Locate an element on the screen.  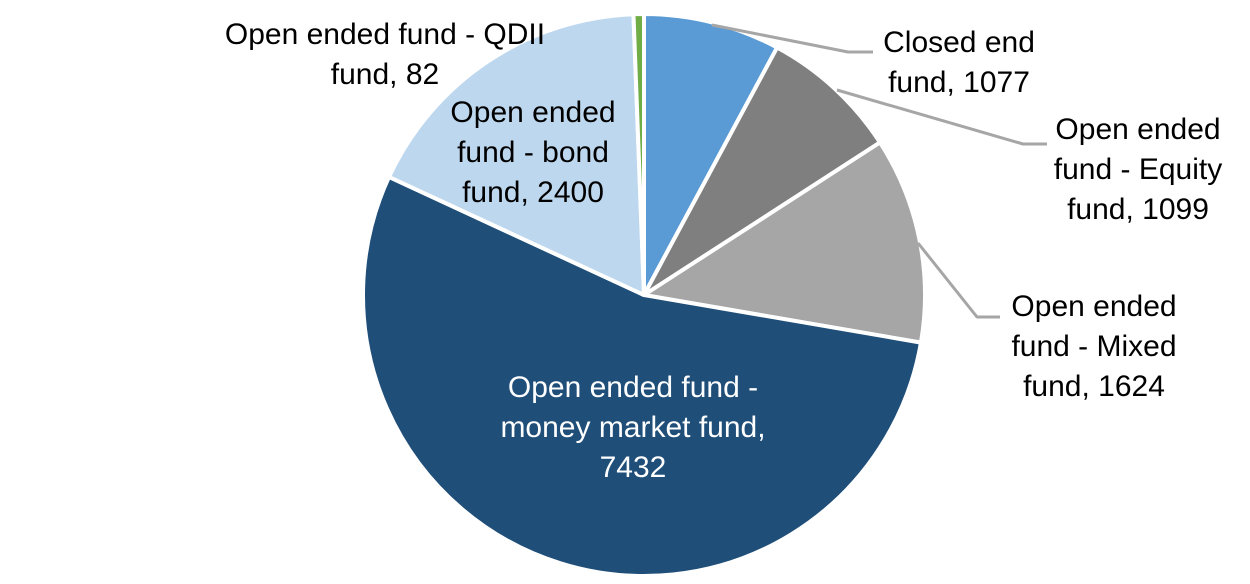
data-label-equity-fund: Open ended fund - Equity fund, 1099 is located at coordinates (1136, 170).